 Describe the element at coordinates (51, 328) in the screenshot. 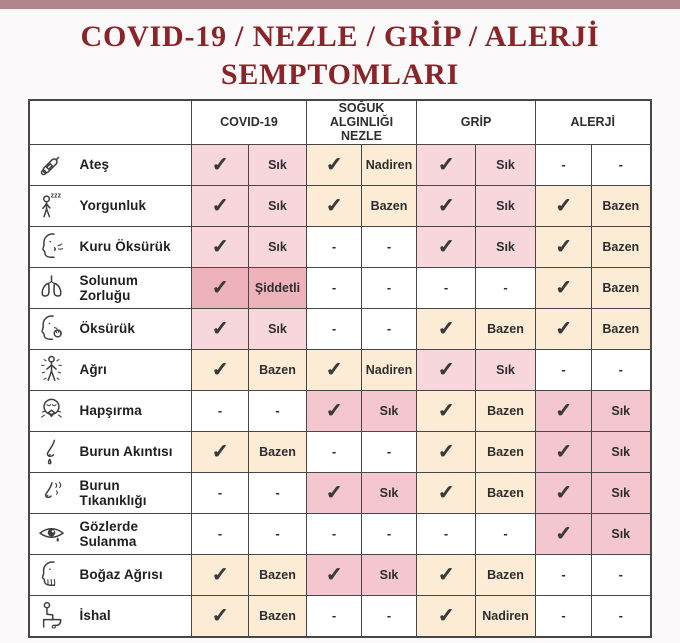

I see `cough-icon` at that location.